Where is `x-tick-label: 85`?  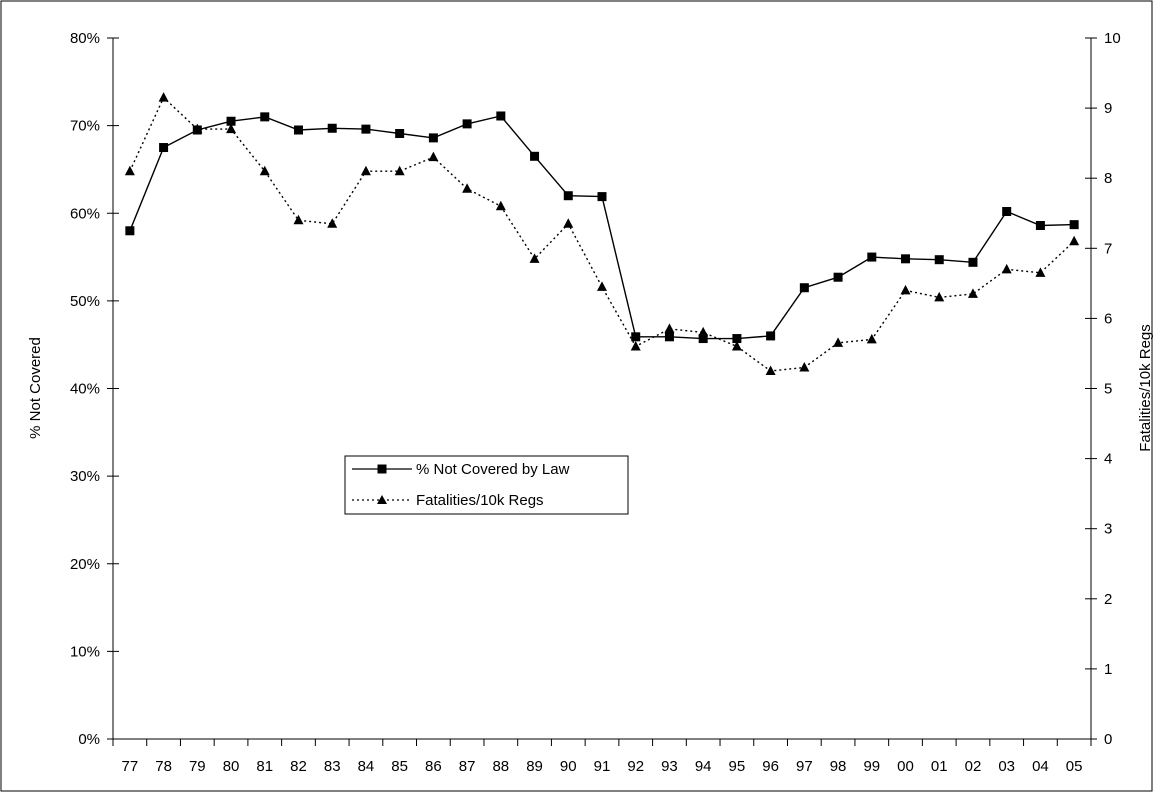 x-tick-label: 85 is located at coordinates (399, 766).